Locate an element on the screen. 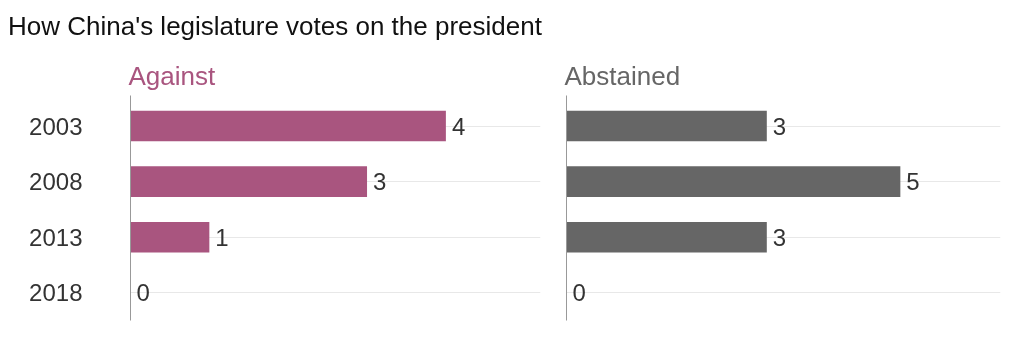  y-tick-label: 2013 is located at coordinates (56, 237).